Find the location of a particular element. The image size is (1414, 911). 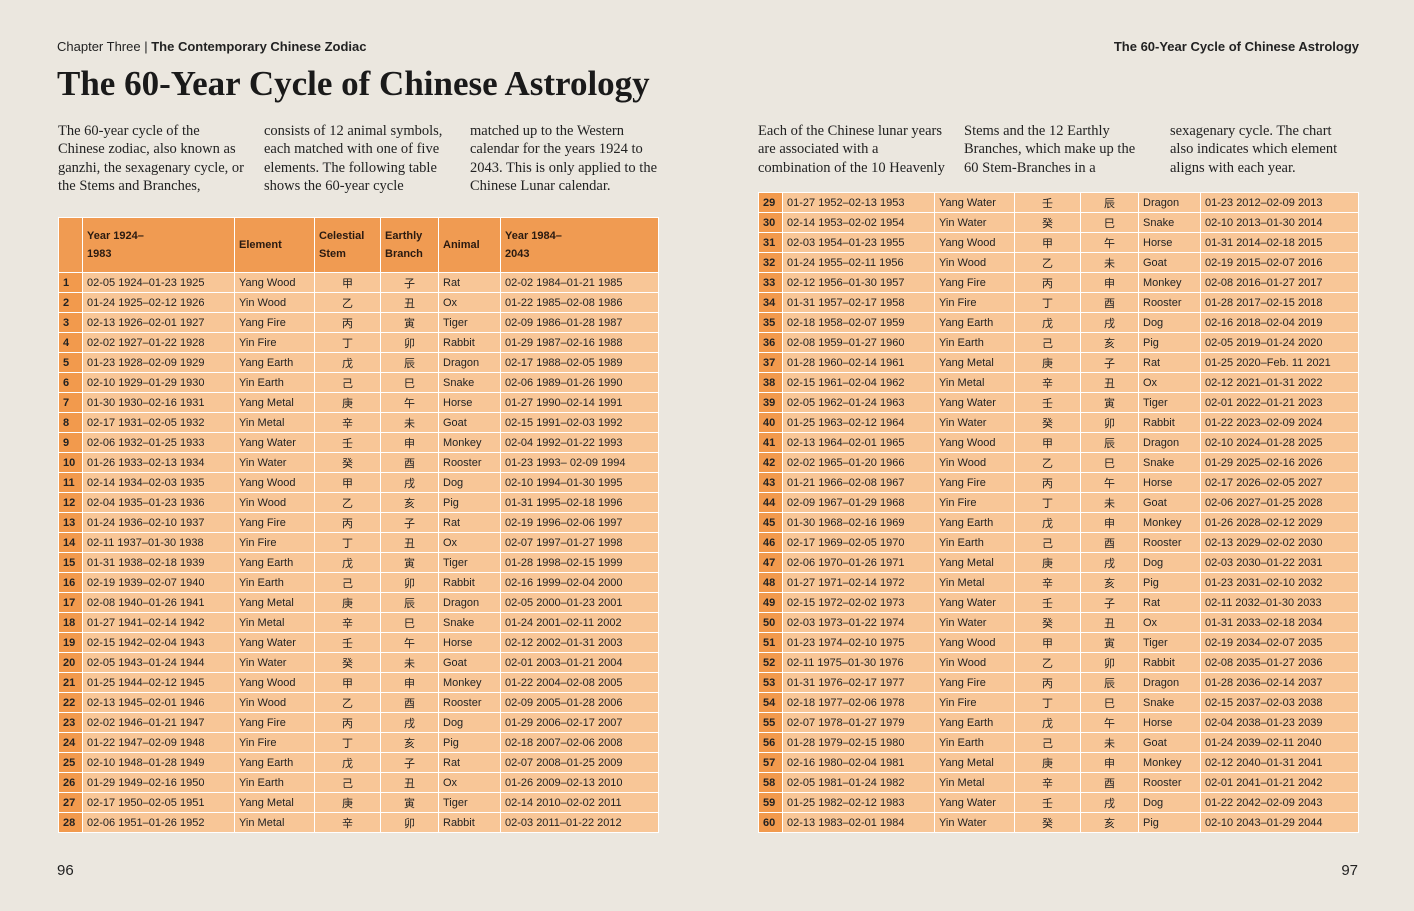

table-cell: 庚 is located at coordinates (347, 602).